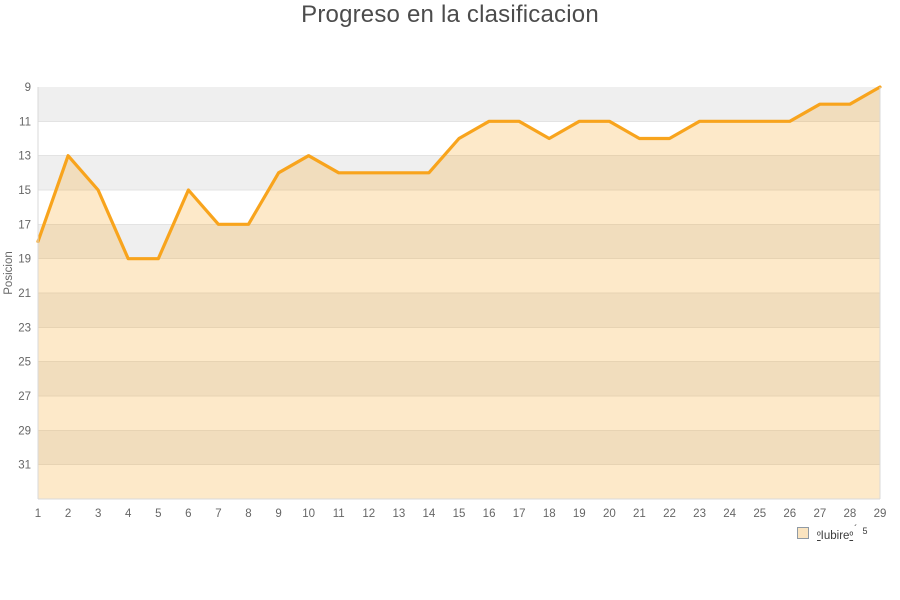 The image size is (900, 600). What do you see at coordinates (489, 514) in the screenshot?
I see `x-tick-label: 16` at bounding box center [489, 514].